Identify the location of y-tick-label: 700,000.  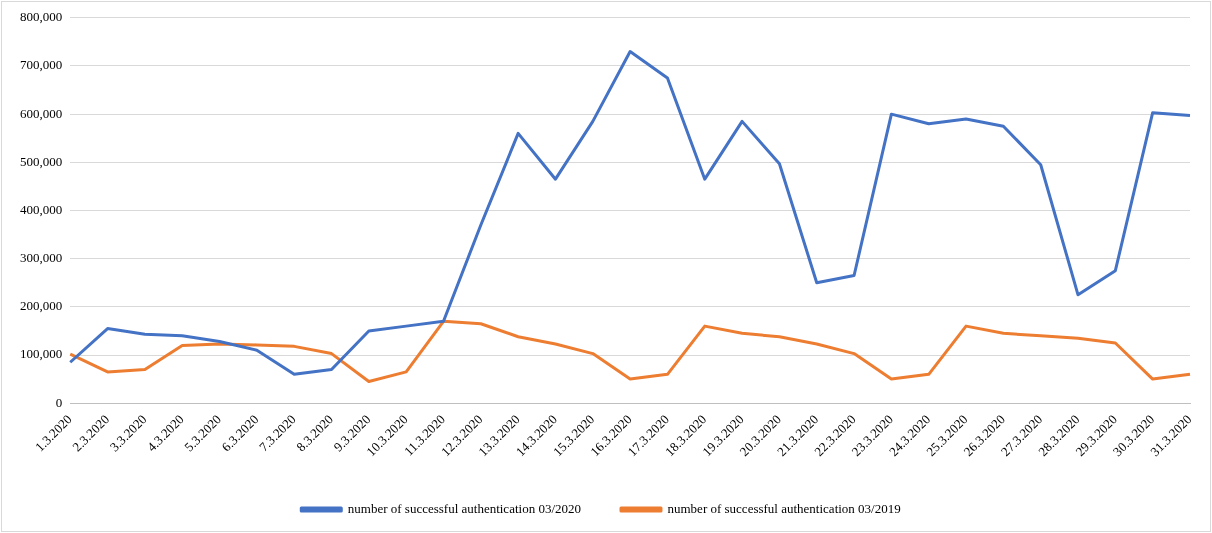
(41, 65).